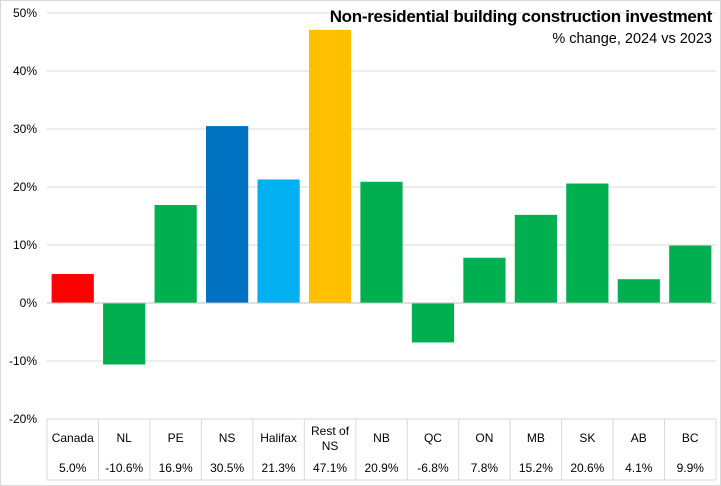  What do you see at coordinates (330, 166) in the screenshot?
I see `bar-rest-of-ns` at bounding box center [330, 166].